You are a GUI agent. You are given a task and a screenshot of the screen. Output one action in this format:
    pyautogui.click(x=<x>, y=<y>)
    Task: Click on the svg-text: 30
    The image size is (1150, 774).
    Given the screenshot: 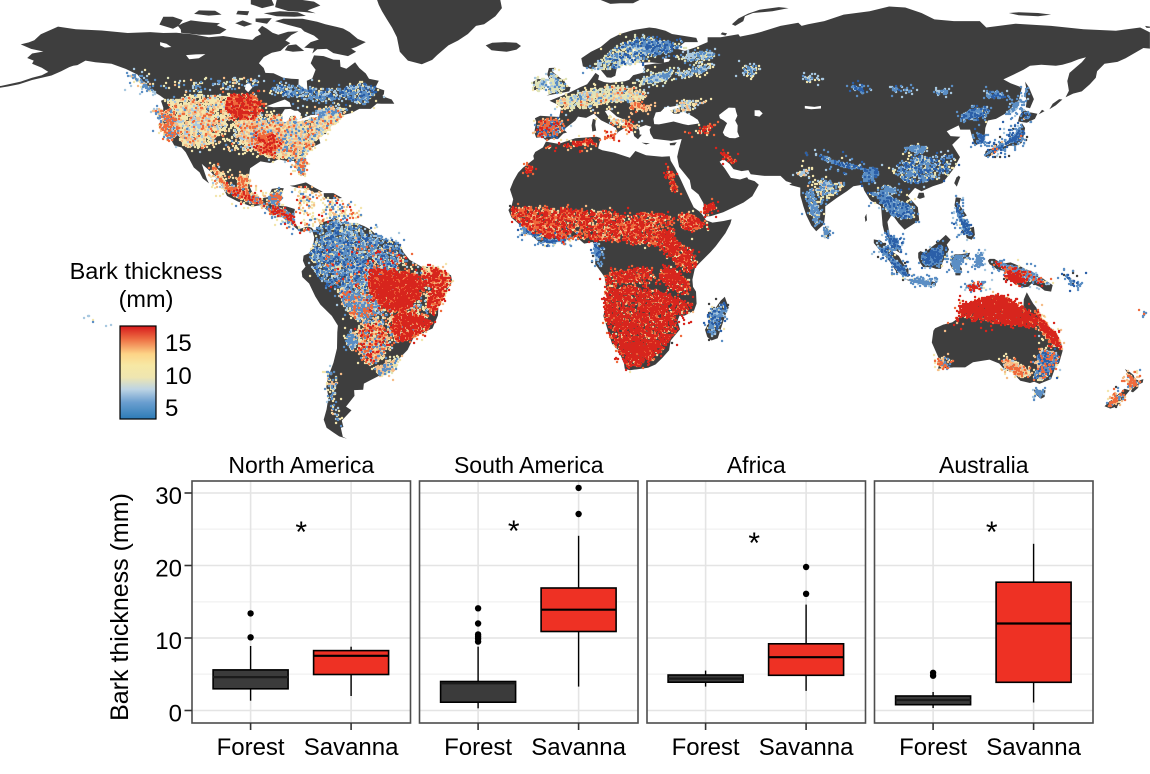 What is the action you would take?
    pyautogui.click(x=168, y=496)
    